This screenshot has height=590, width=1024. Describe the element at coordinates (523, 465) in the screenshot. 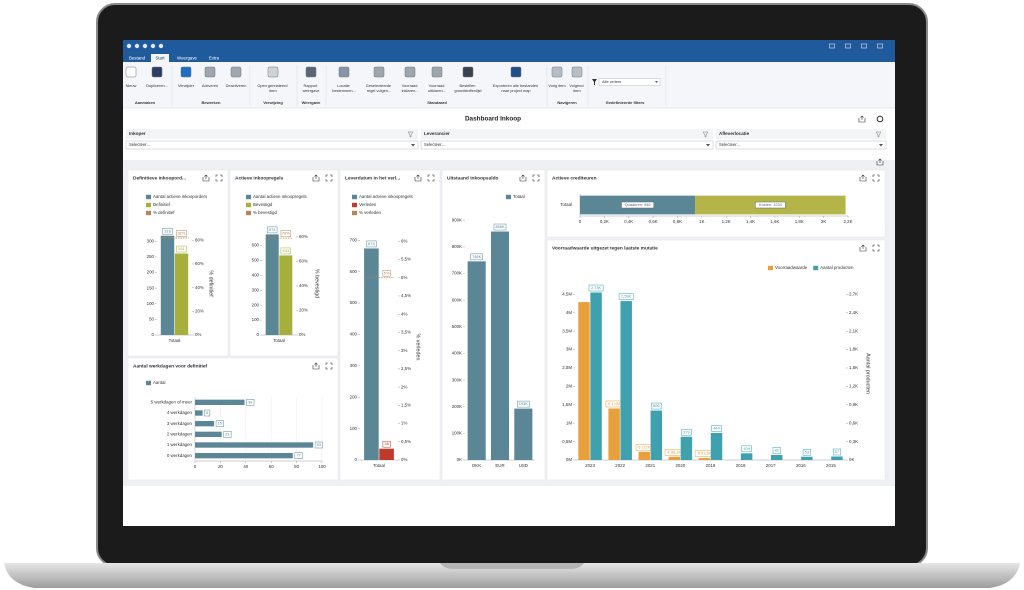

I see `x-tick-label: USD` at that location.